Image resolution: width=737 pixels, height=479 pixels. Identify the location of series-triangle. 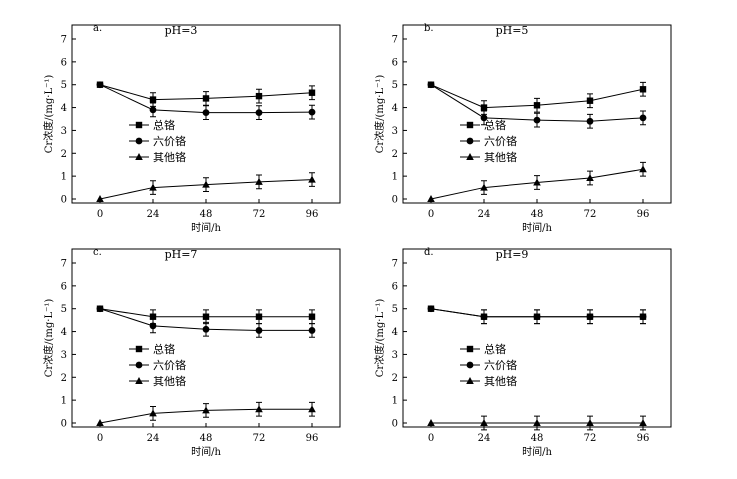
(206, 413).